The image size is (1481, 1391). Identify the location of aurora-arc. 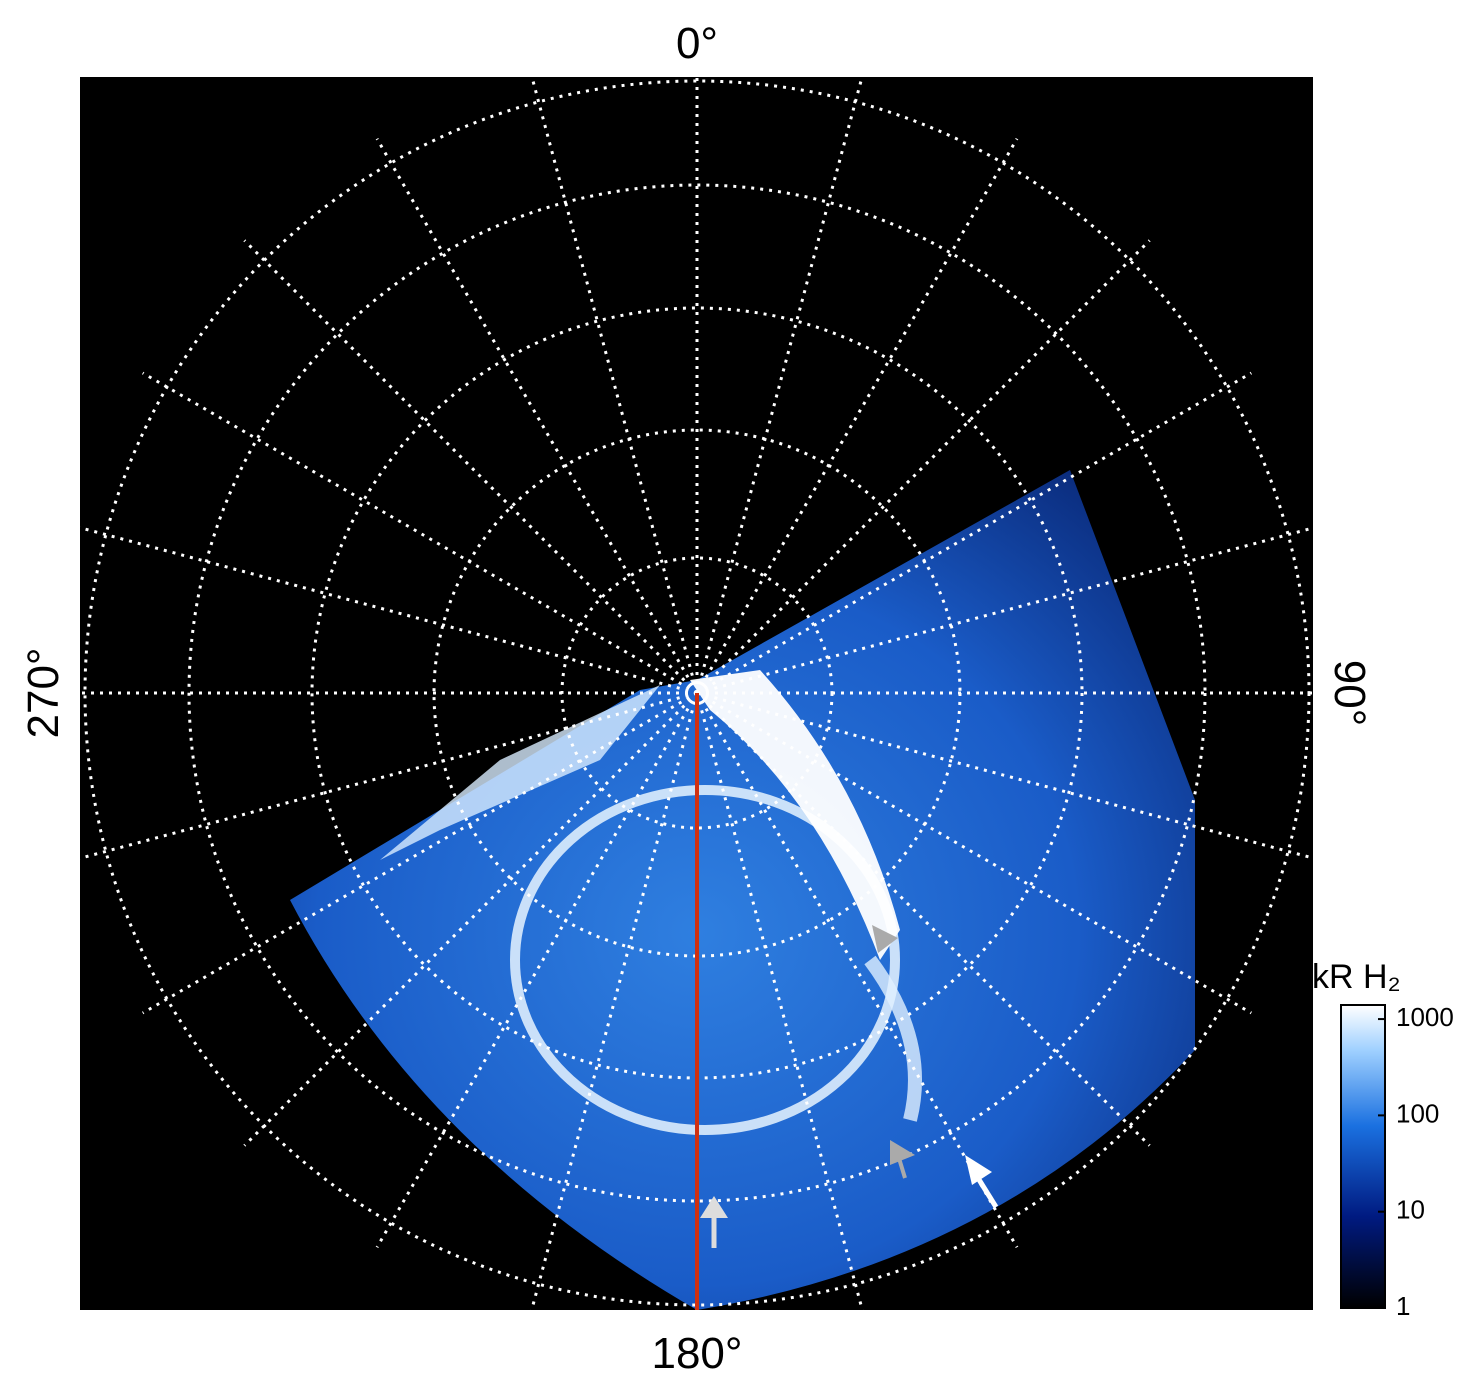
(893, 1038).